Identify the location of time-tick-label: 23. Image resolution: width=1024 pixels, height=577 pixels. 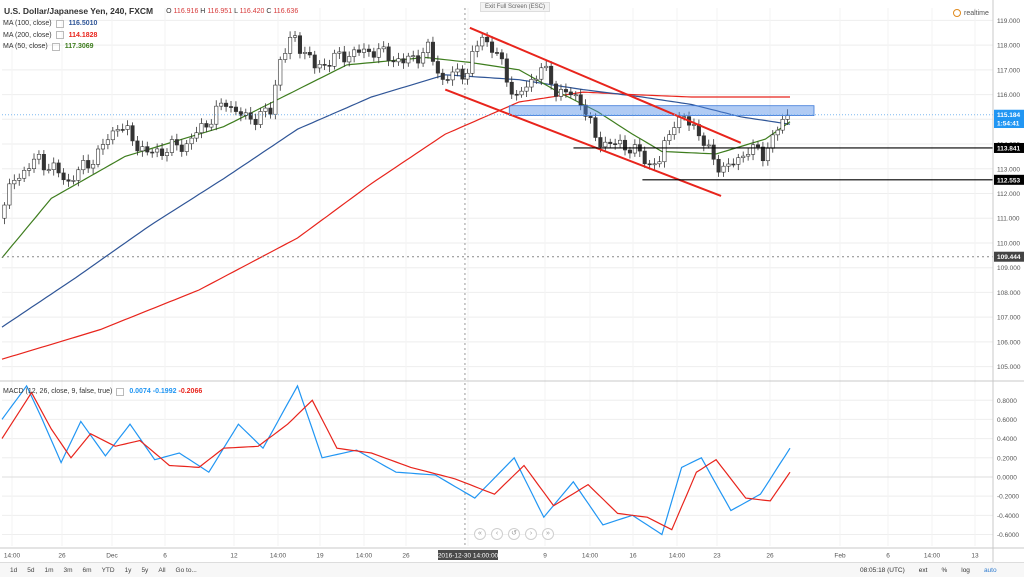
(717, 556).